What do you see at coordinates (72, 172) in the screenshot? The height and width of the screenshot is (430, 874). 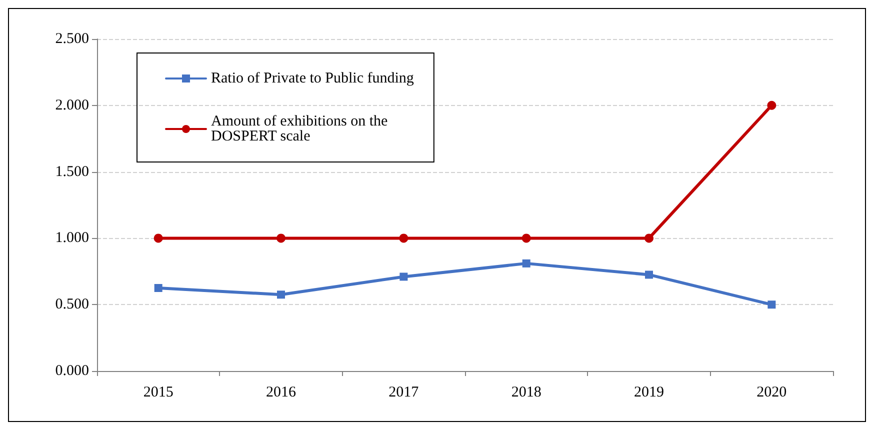 I see `y-tick-label: 1.500` at bounding box center [72, 172].